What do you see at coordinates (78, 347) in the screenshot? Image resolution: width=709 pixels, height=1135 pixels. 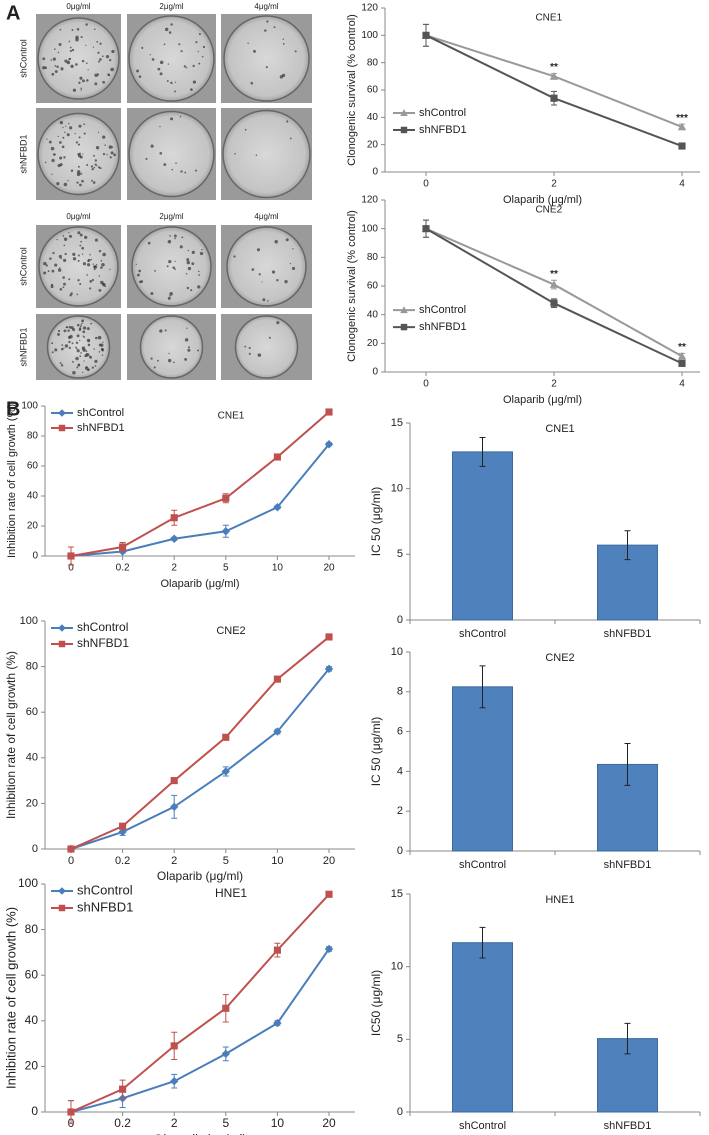 I see `dish` at bounding box center [78, 347].